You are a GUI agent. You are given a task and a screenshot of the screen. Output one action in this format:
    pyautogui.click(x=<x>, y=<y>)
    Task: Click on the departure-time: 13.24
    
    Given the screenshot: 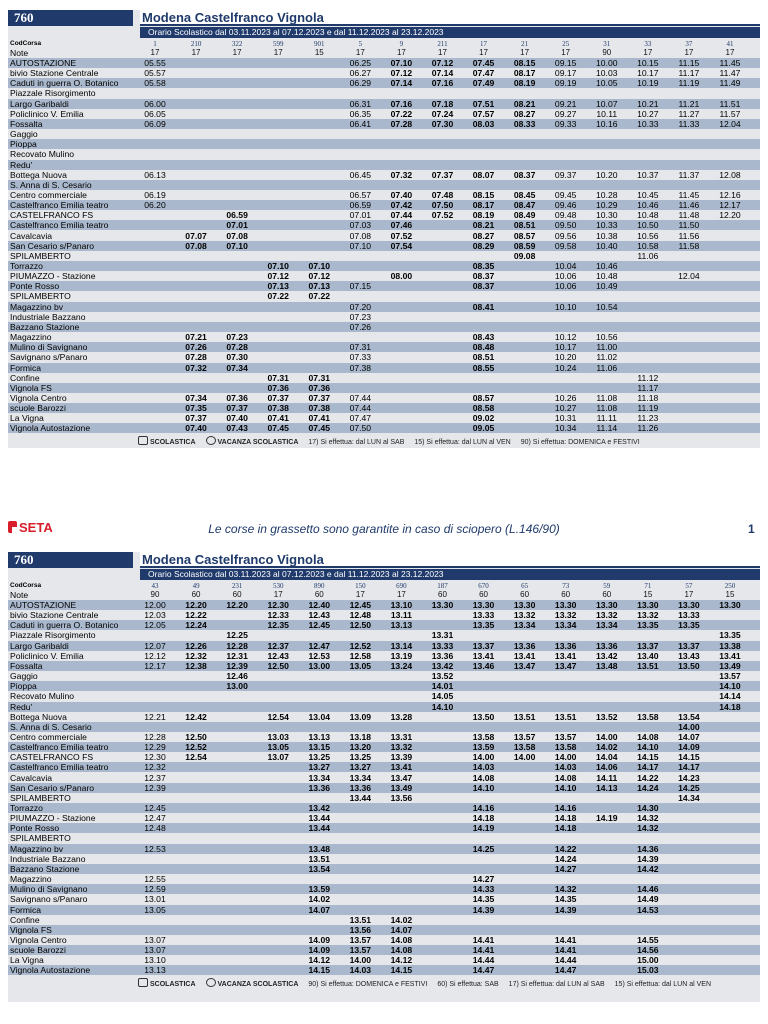 What is the action you would take?
    pyautogui.click(x=401, y=665)
    